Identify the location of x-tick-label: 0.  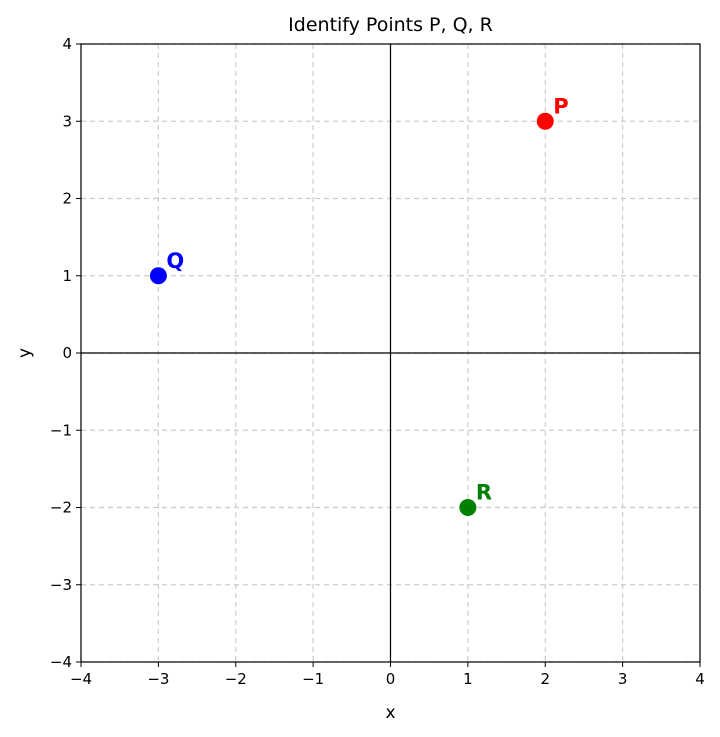
(391, 679).